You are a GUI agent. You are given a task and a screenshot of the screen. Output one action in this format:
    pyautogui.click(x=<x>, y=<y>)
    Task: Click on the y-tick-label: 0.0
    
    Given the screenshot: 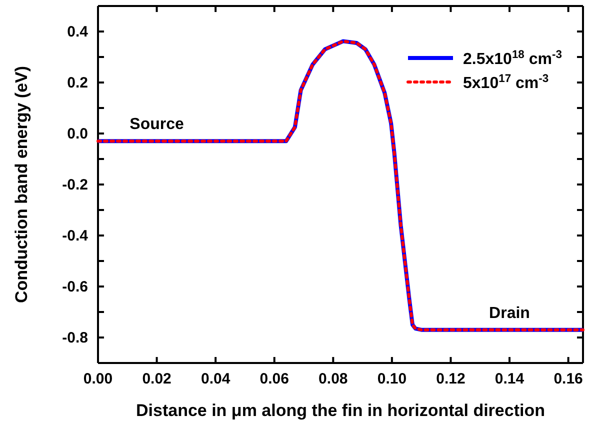 What is the action you would take?
    pyautogui.click(x=77, y=133)
    